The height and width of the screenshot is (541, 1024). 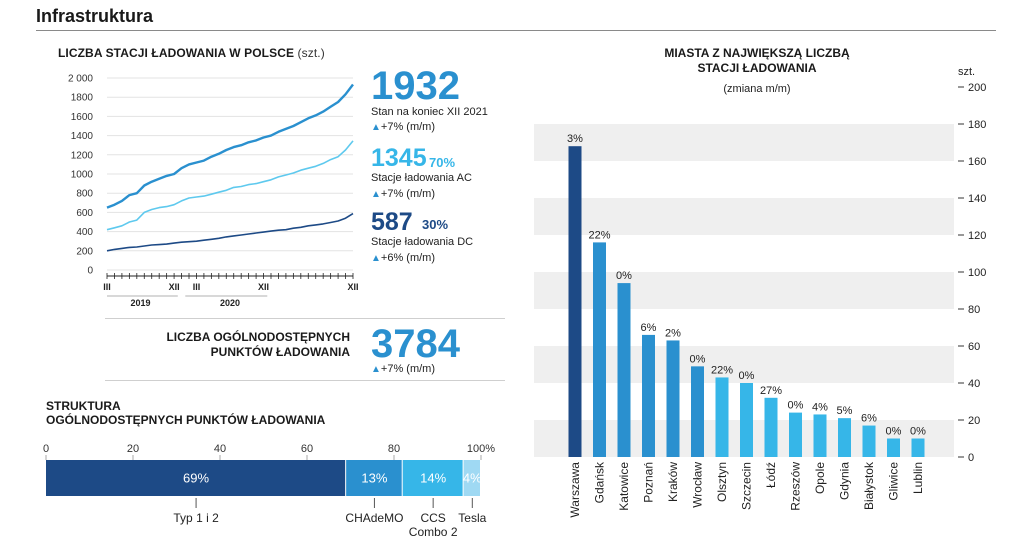 What do you see at coordinates (869, 485) in the screenshot?
I see `x-category-label: Białystok` at bounding box center [869, 485].